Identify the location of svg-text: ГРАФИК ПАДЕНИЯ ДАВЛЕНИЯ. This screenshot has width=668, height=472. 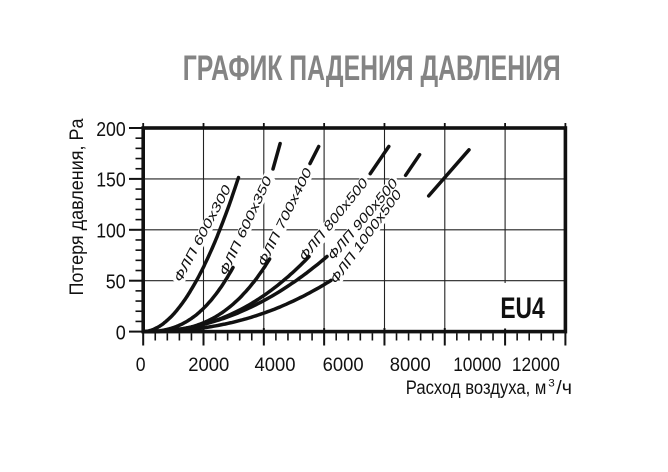
(372, 68).